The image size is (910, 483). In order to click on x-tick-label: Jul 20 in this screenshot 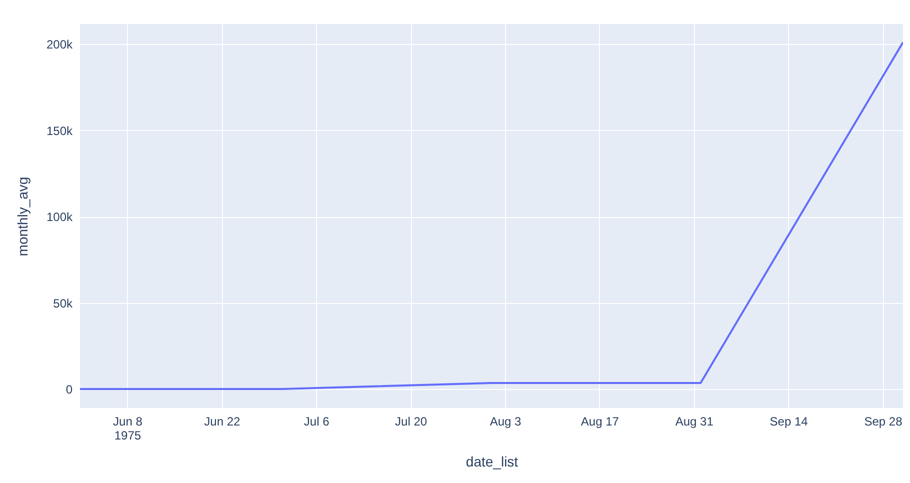, I will do `click(411, 421)`.